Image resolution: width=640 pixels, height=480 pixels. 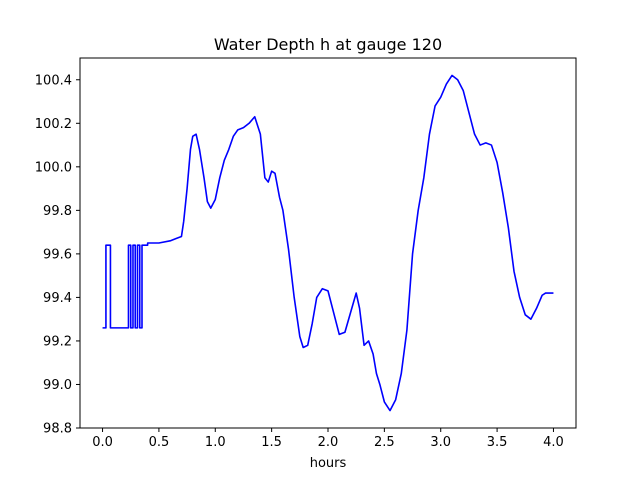 What do you see at coordinates (215, 442) in the screenshot?
I see `x-tick-label: 1.0` at bounding box center [215, 442].